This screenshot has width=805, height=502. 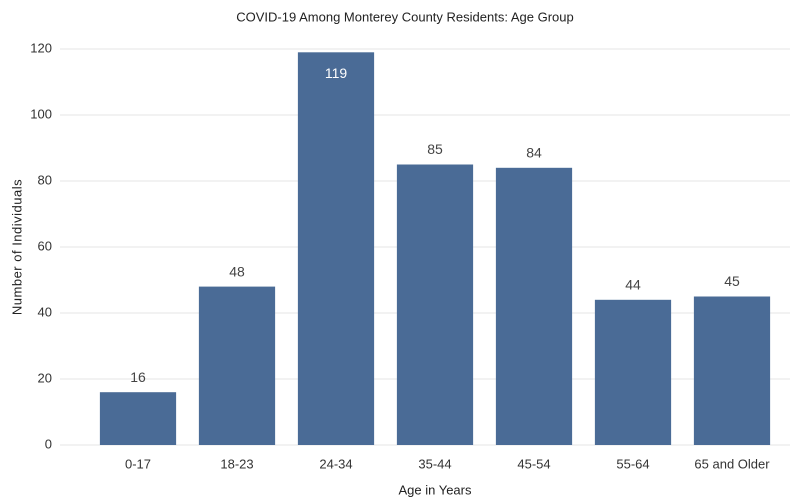 What do you see at coordinates (45, 245) in the screenshot?
I see `y-tick-label: 60` at bounding box center [45, 245].